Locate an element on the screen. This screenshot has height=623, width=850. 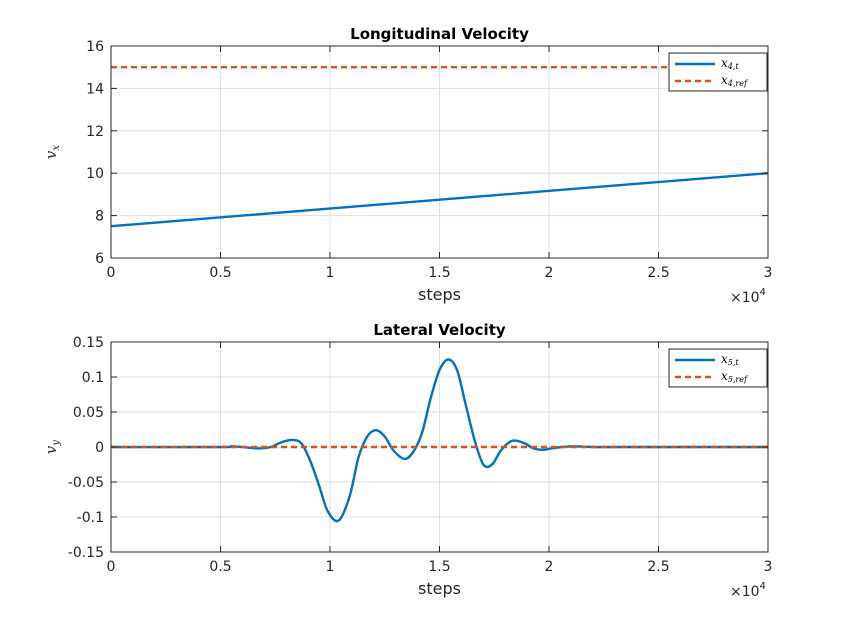
legend-entry-label: x4,ref is located at coordinates (735, 80).